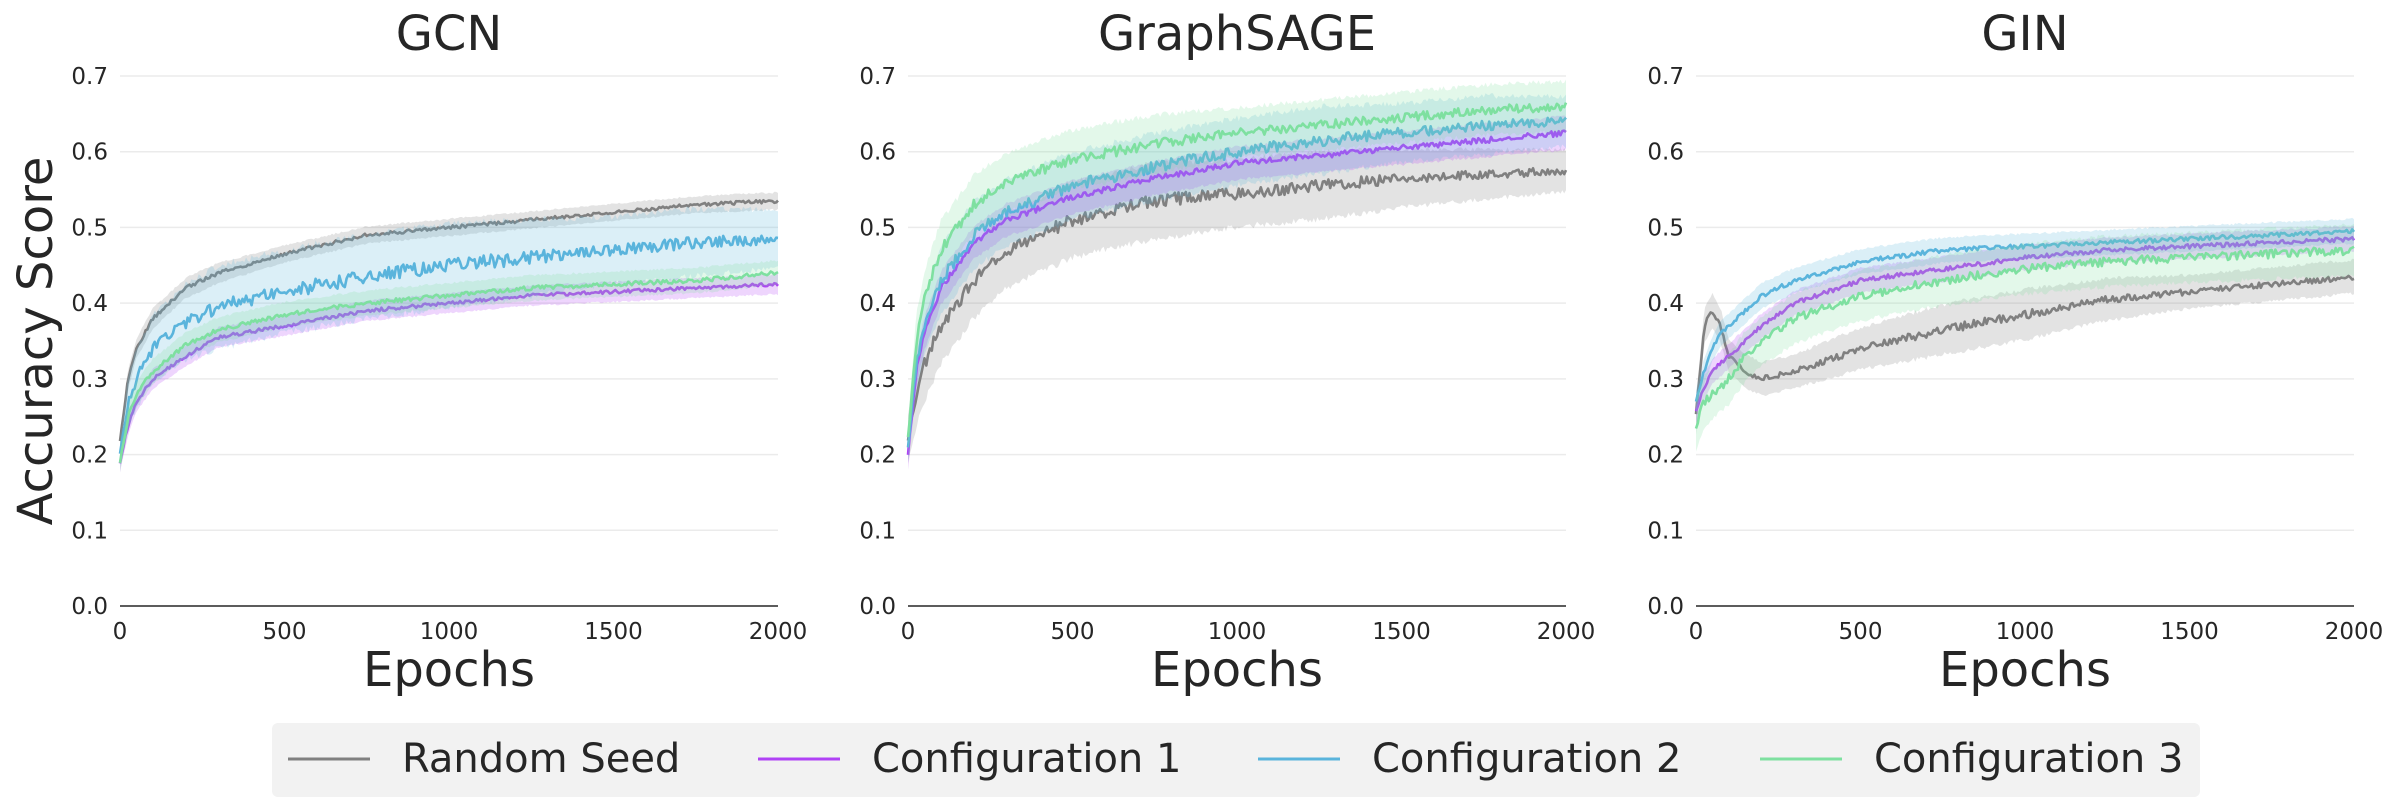 Image resolution: width=2398 pixels, height=809 pixels. What do you see at coordinates (1026, 759) in the screenshot?
I see `legend-label: Configuration 1` at bounding box center [1026, 759].